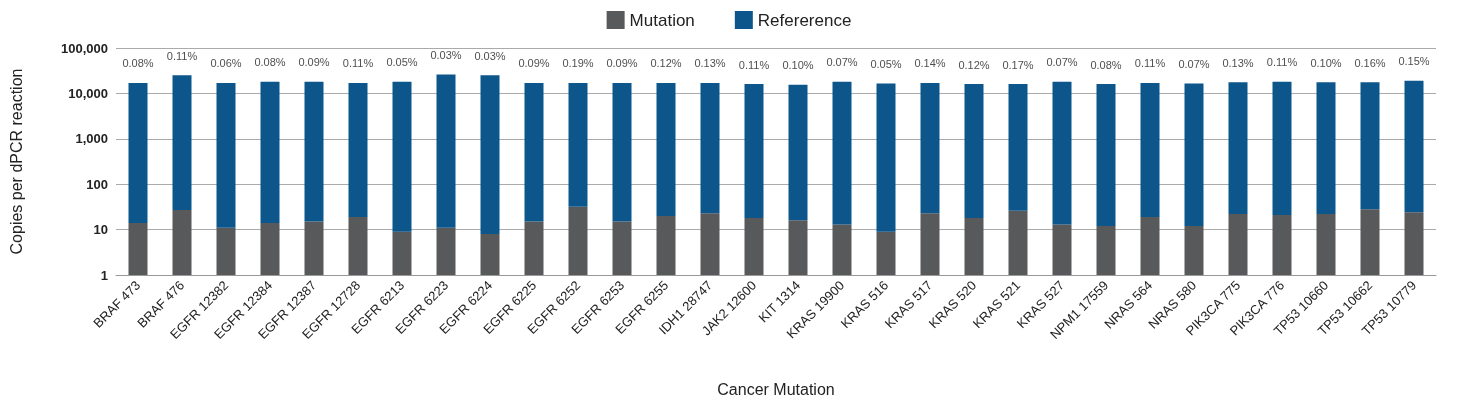 The image size is (1458, 402). I want to click on y-axis-title: Copies per dPCR reaction, so click(16, 161).